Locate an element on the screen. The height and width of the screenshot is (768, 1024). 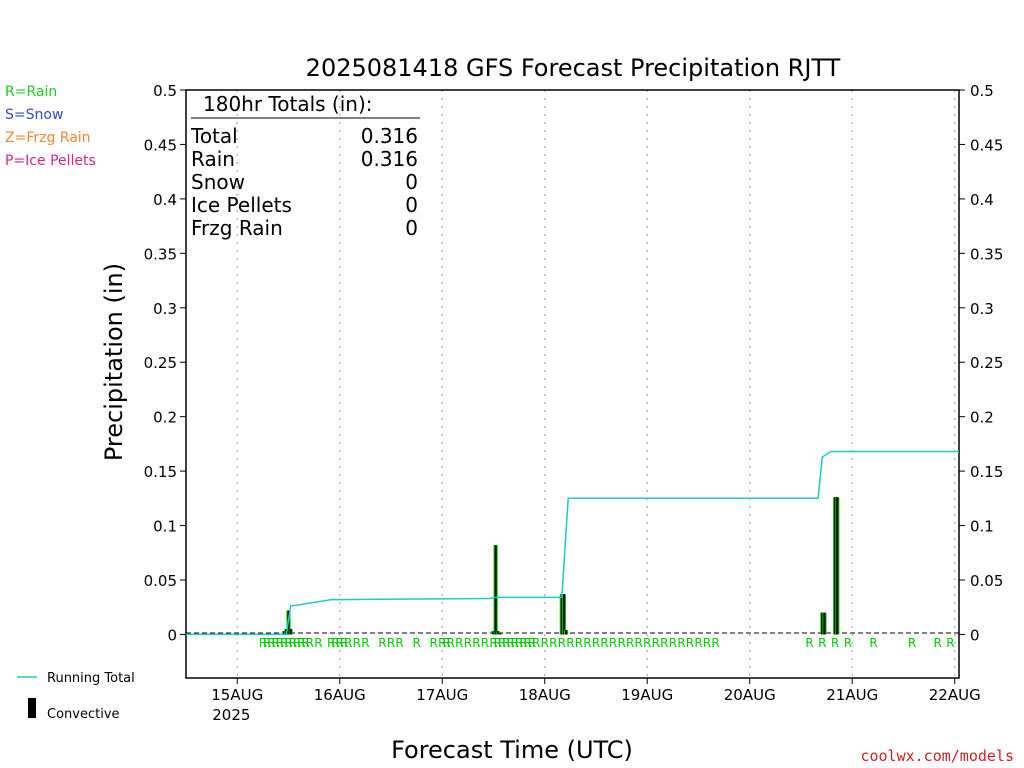
y-tick-label: 0.05 is located at coordinates (160, 581).